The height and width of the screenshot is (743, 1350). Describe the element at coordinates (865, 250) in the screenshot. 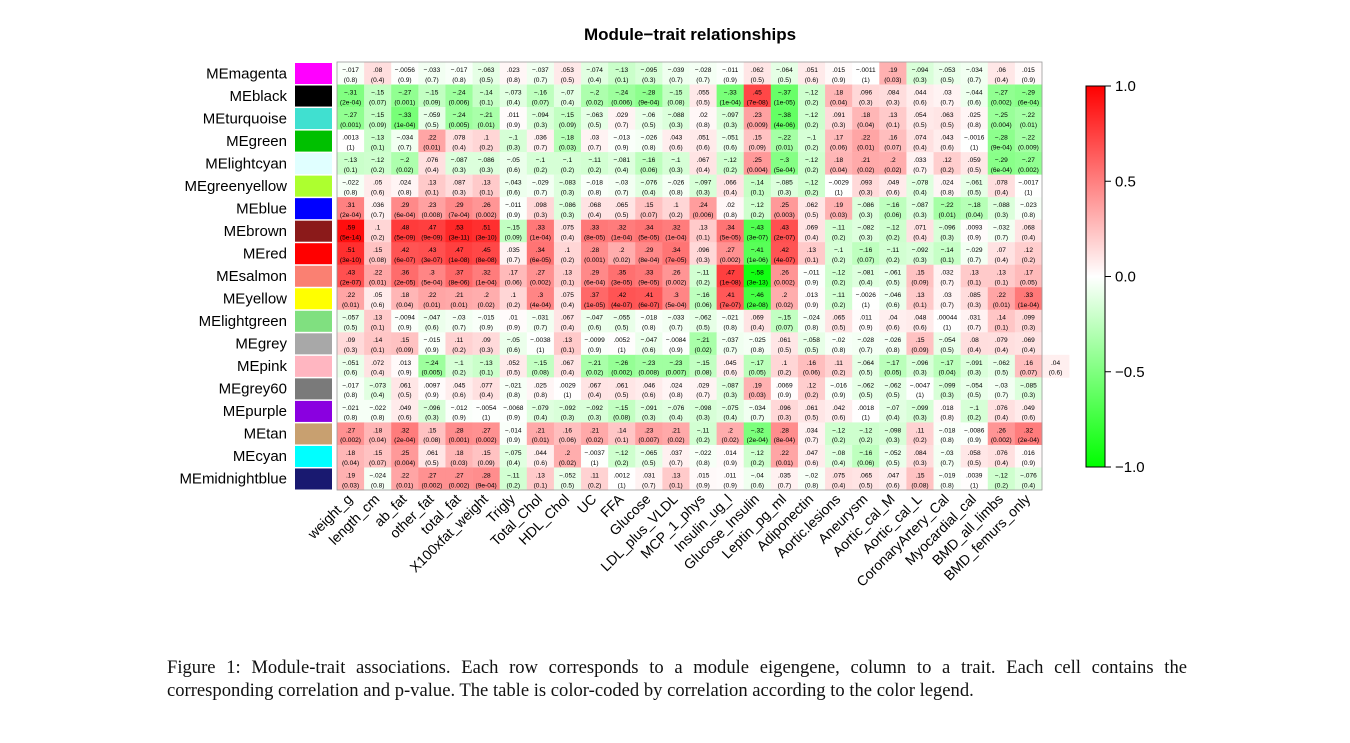

I see `cell-correlation: −.16` at that location.